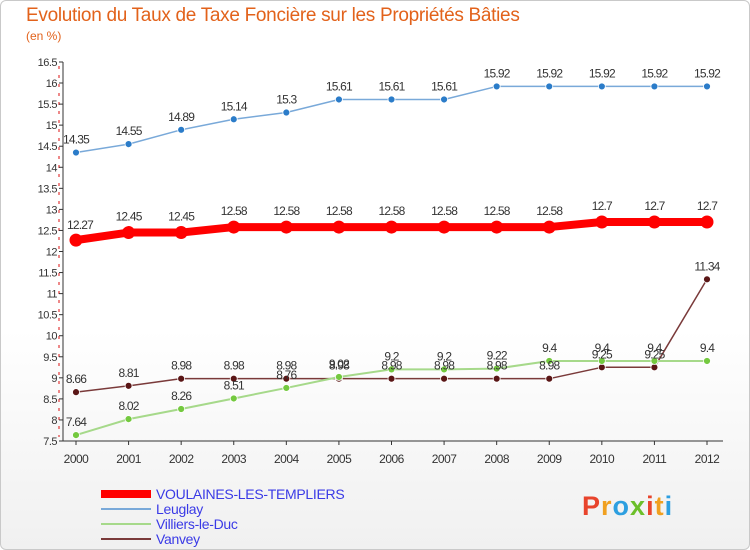  What do you see at coordinates (50, 442) in the screenshot?
I see `y-tick-label: 7.5` at bounding box center [50, 442].